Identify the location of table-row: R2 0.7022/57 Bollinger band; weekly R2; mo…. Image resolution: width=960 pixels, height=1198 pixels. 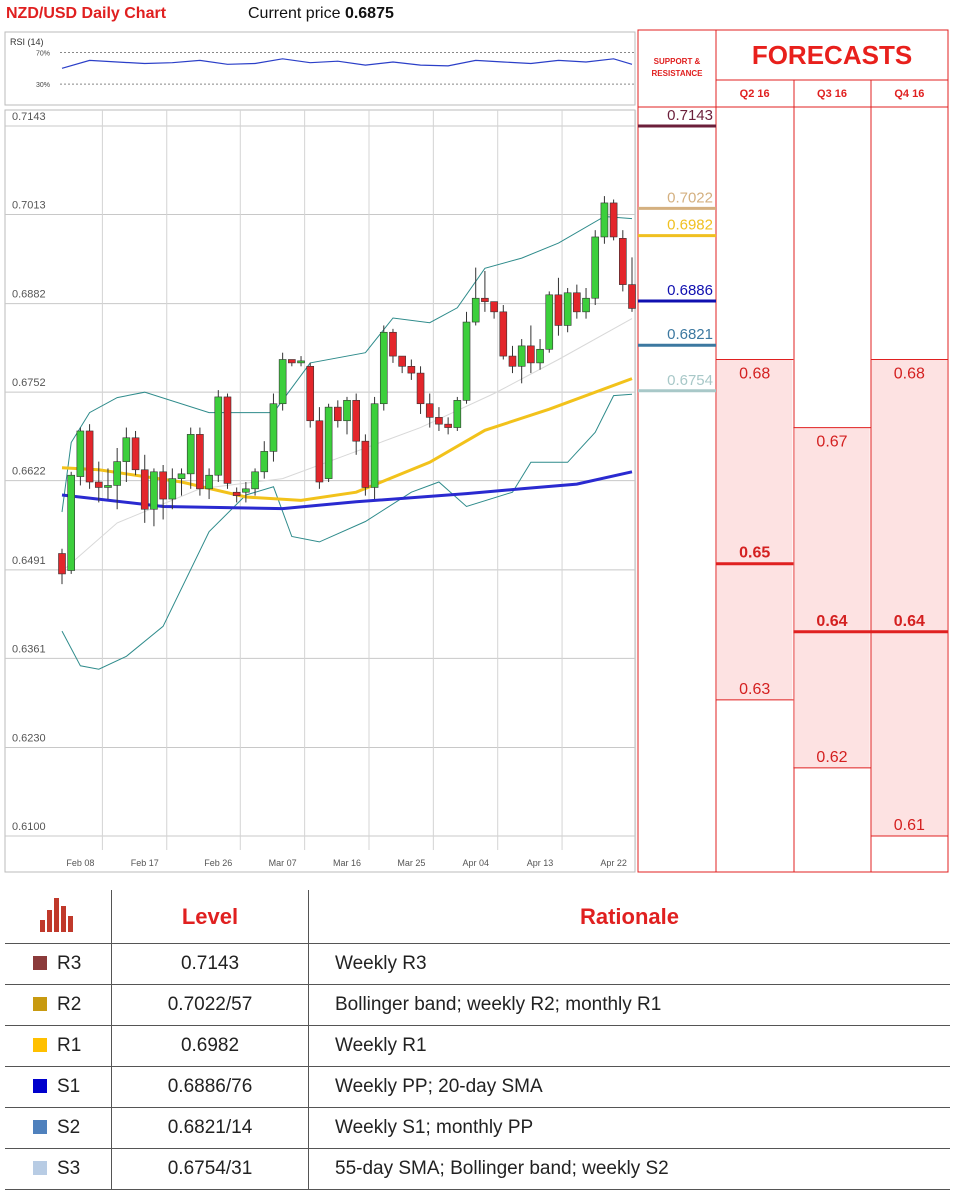
(477, 1005).